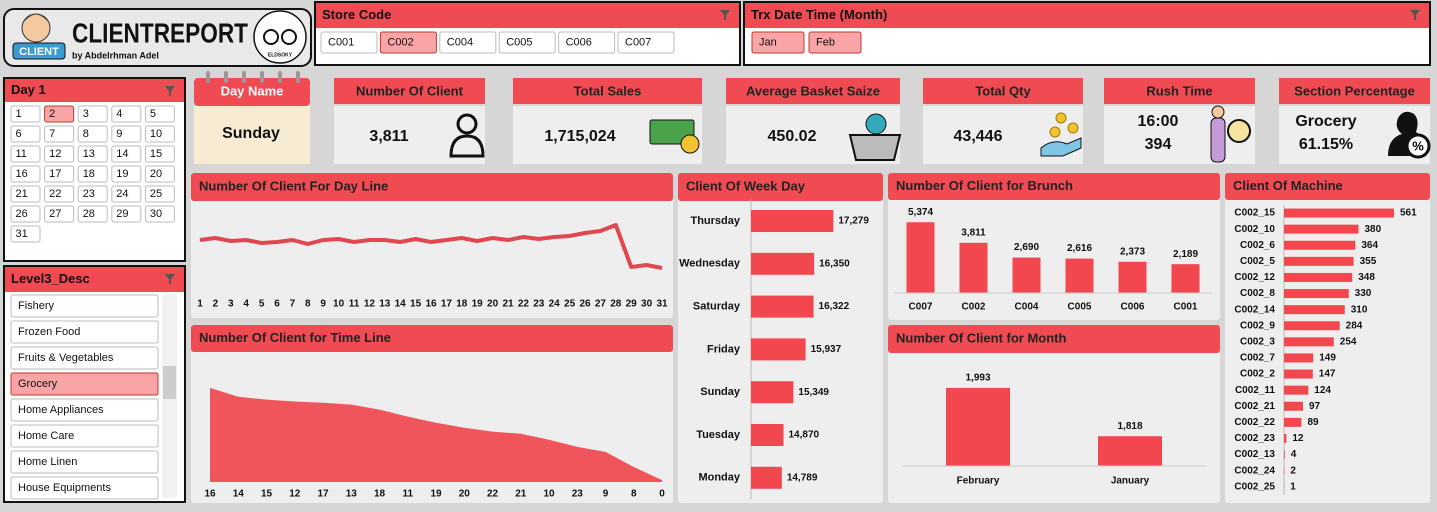 Image resolution: width=1437 pixels, height=512 pixels. What do you see at coordinates (1359, 309) in the screenshot?
I see `data-label: 310` at bounding box center [1359, 309].